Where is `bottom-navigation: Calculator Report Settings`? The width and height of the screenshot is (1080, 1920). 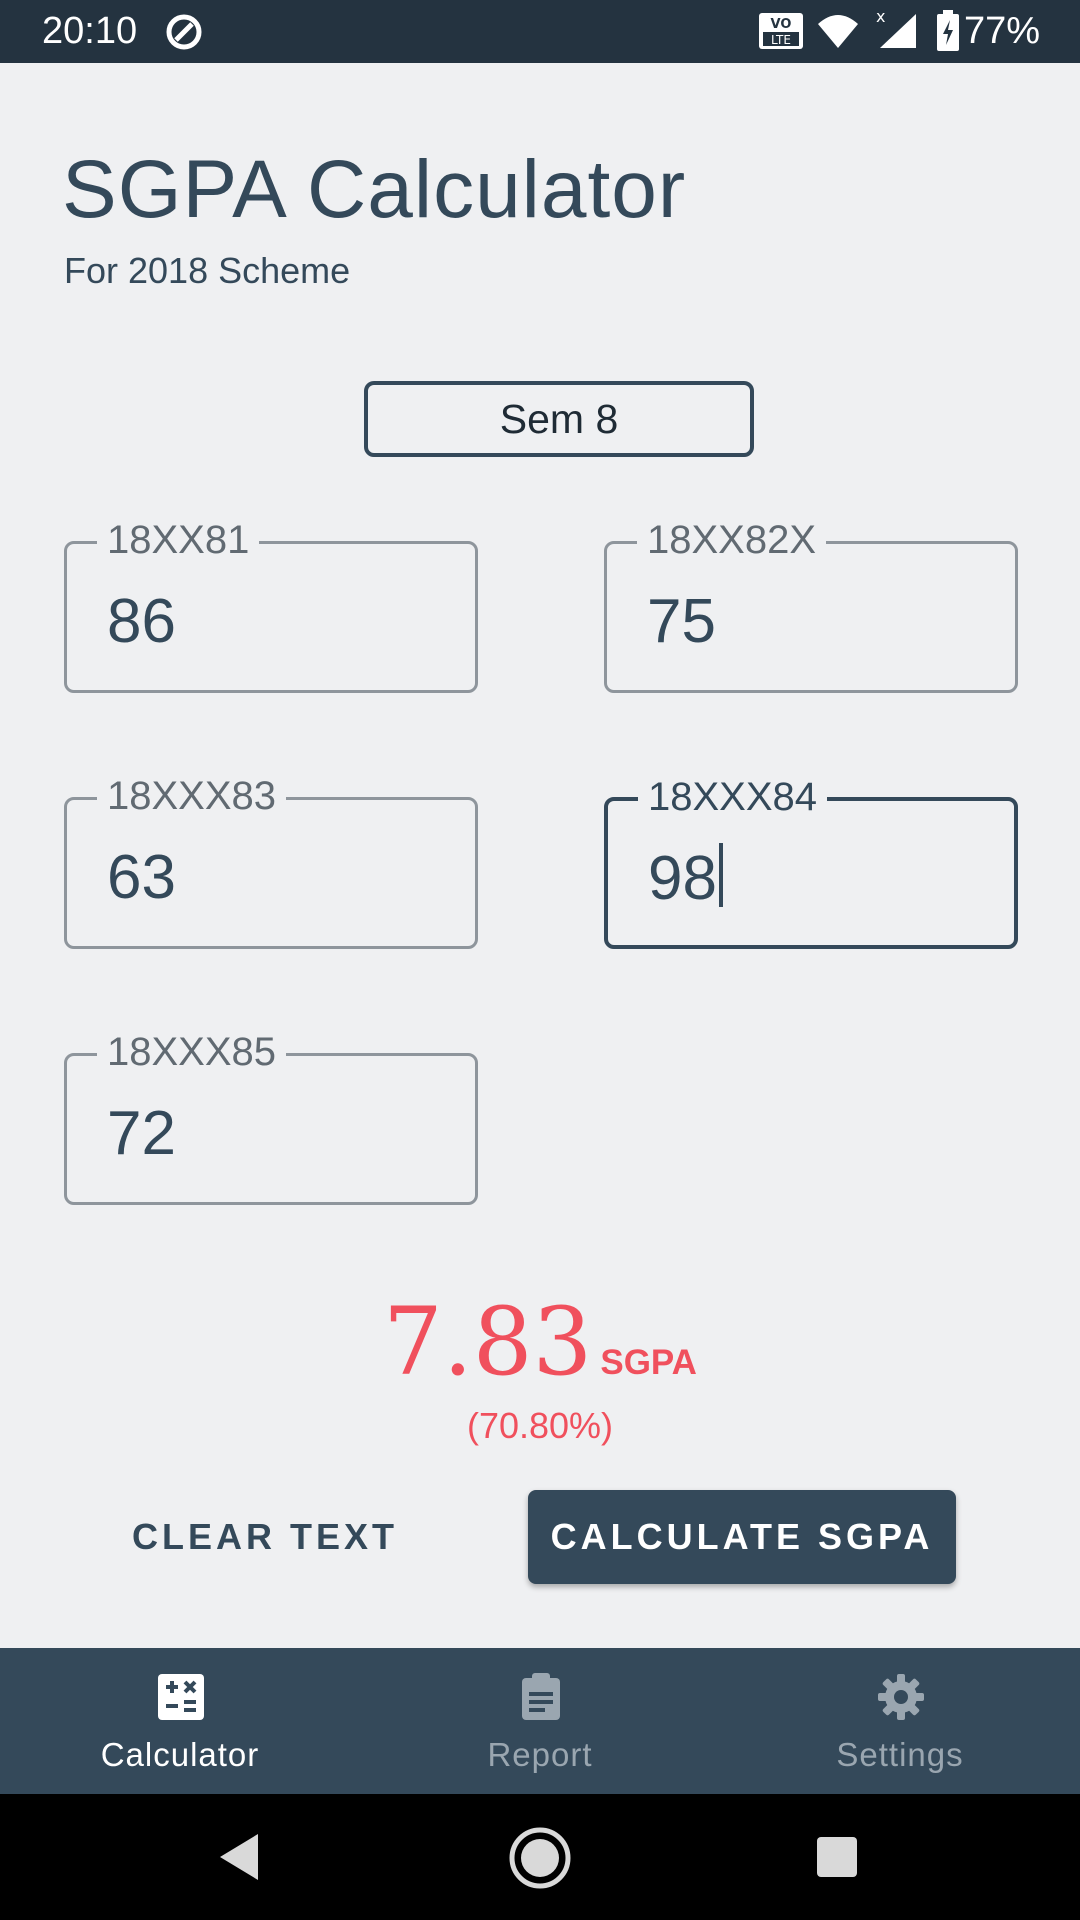
bottom-navigation: Calculator Report Settings is located at coordinates (540, 1721).